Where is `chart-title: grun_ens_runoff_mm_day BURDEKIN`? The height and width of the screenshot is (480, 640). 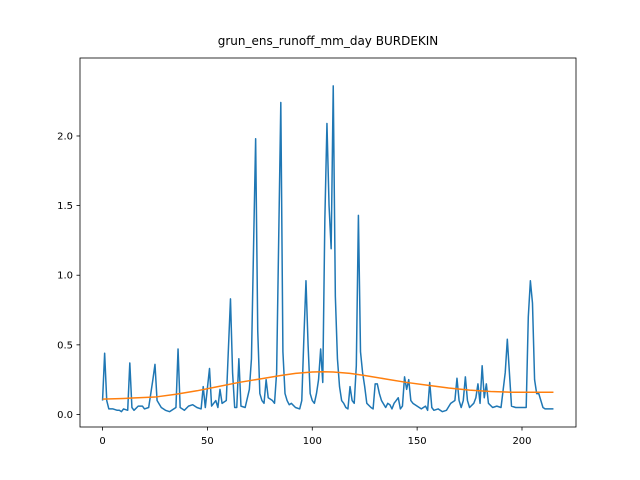
chart-title: grun_ens_runoff_mm_day BURDEKIN is located at coordinates (328, 41).